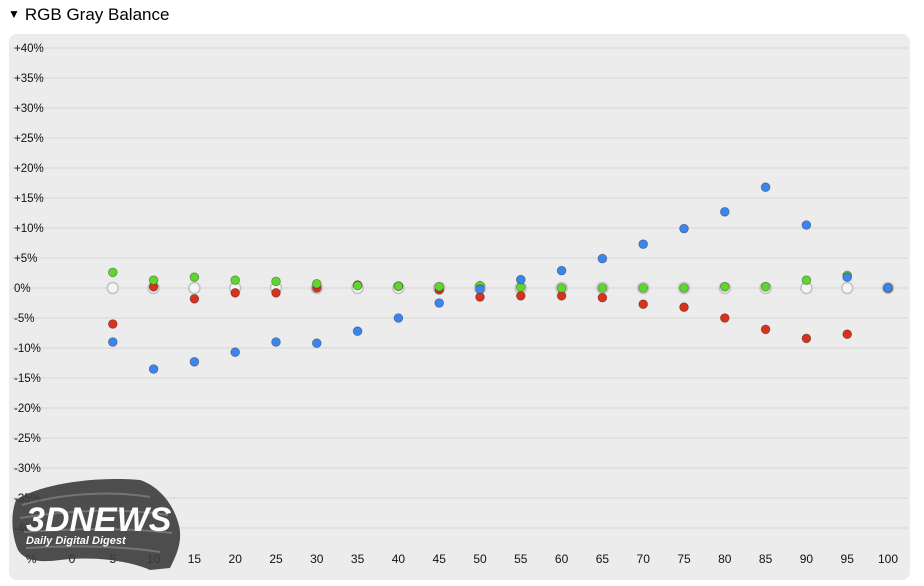 This screenshot has width=924, height=586. What do you see at coordinates (236, 559) in the screenshot?
I see `x-tick-label: 20` at bounding box center [236, 559].